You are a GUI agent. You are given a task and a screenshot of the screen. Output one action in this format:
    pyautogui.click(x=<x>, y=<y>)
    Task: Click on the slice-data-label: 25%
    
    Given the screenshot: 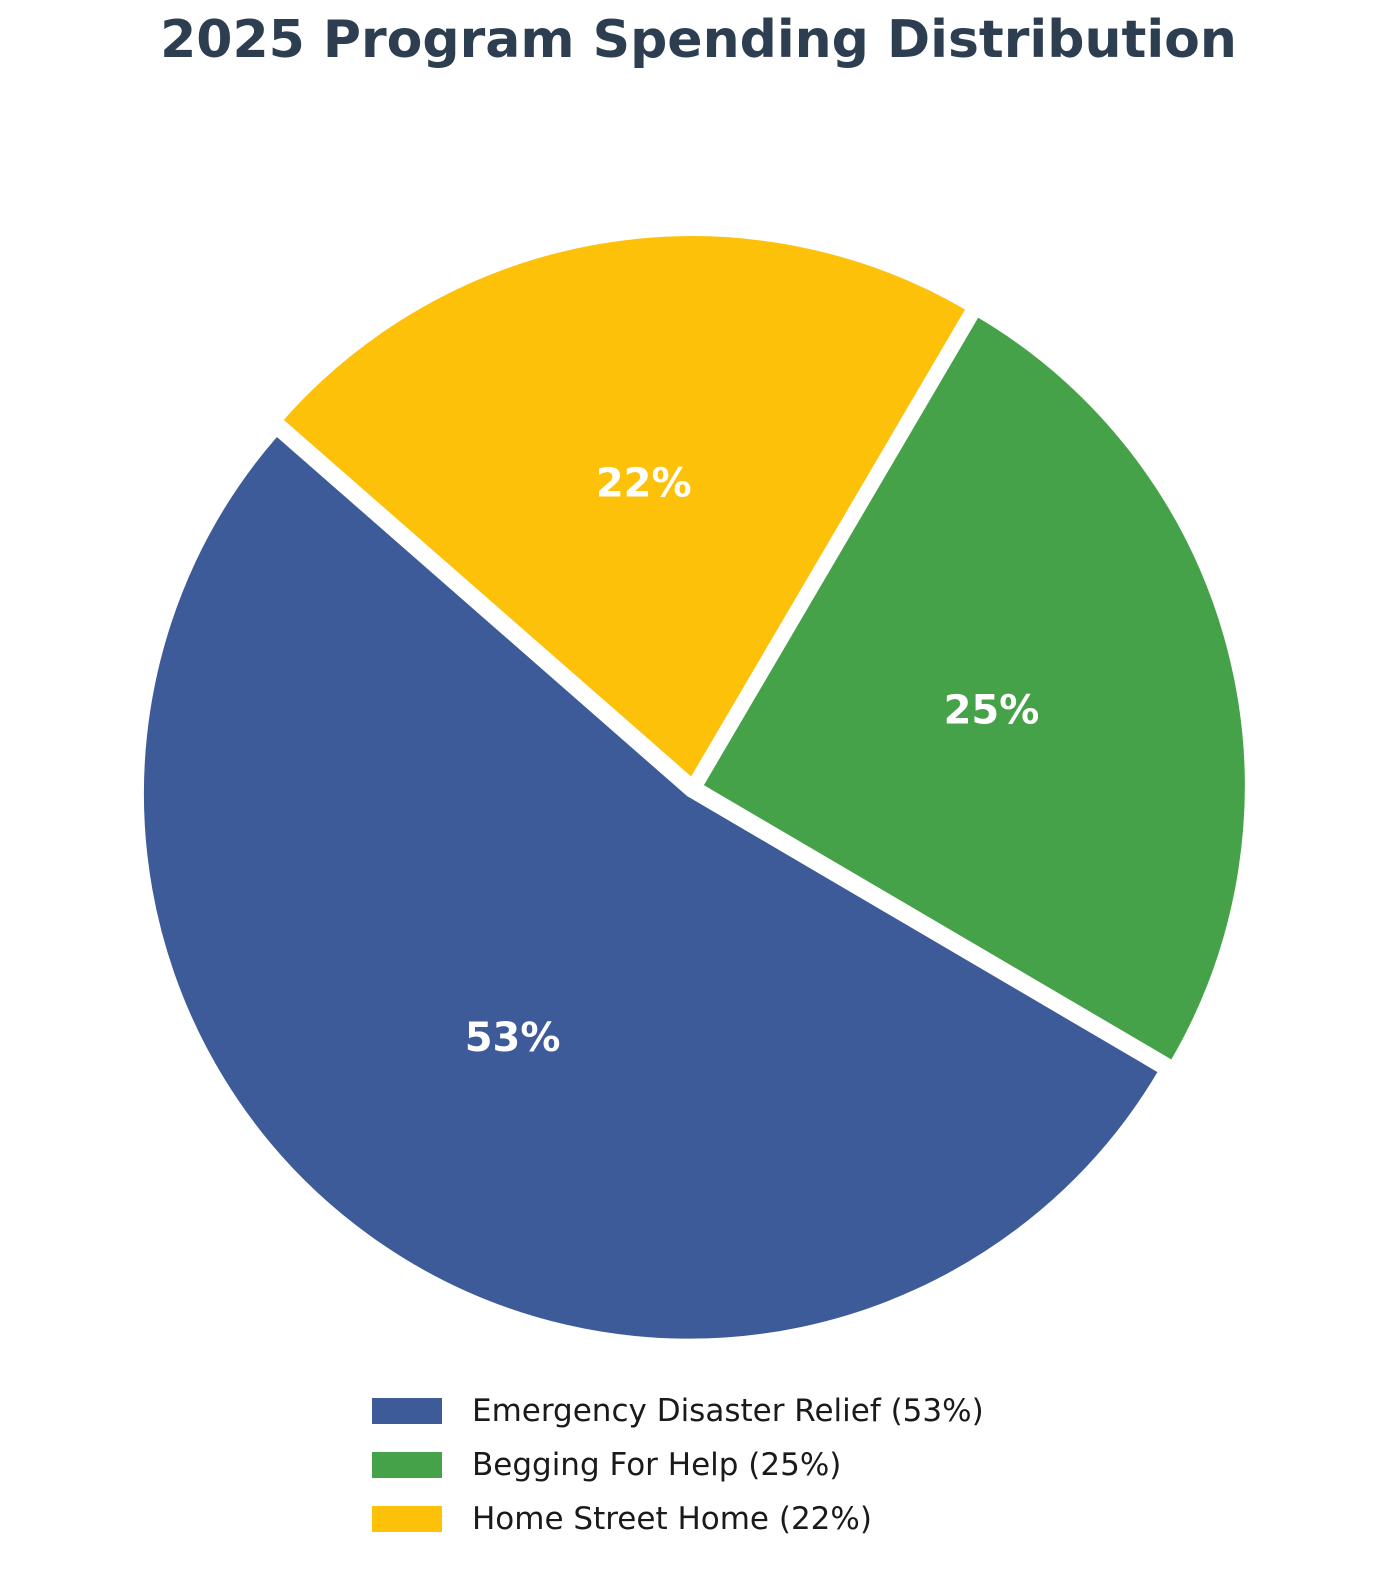 What is the action you would take?
    pyautogui.click(x=992, y=710)
    